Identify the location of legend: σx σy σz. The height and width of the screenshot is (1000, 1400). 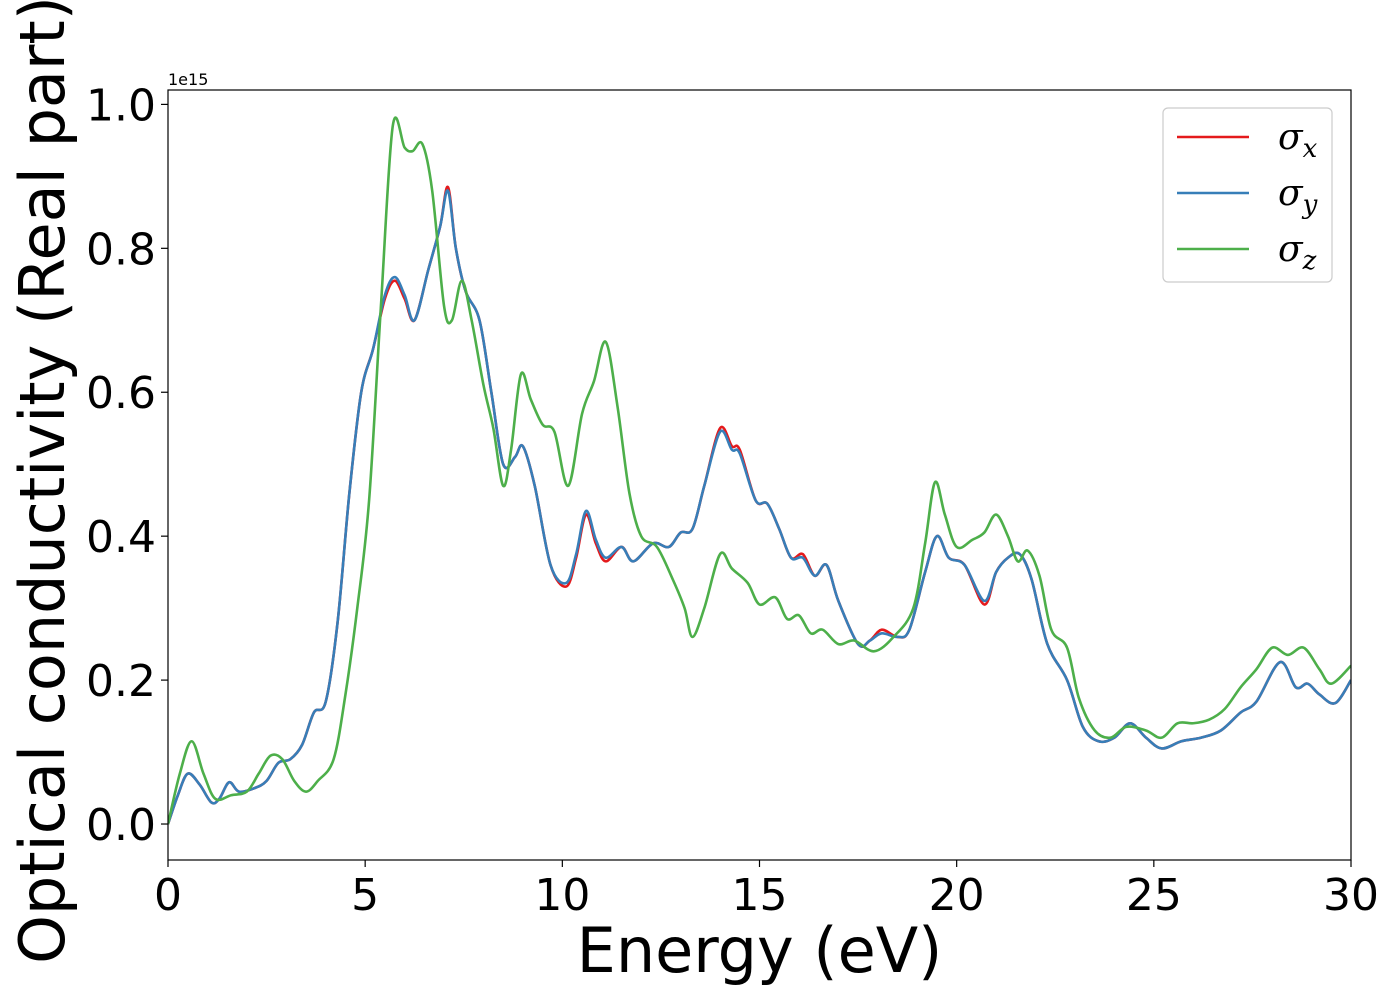
(1247, 195).